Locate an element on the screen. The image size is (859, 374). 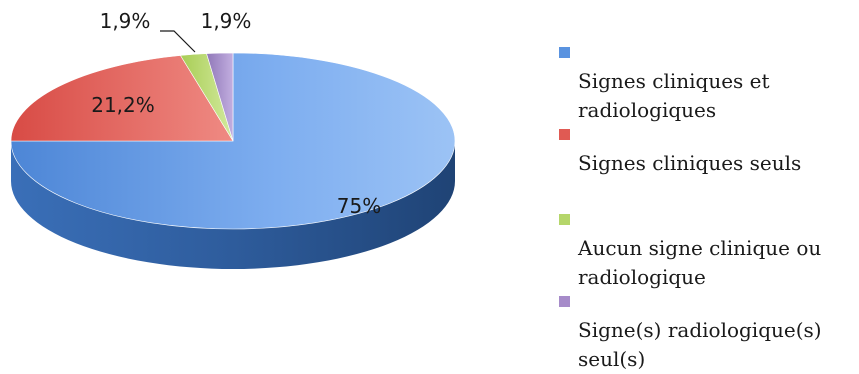
legend-item: Signe(s) radiologique(s) seul(s) is located at coordinates (689, 330).